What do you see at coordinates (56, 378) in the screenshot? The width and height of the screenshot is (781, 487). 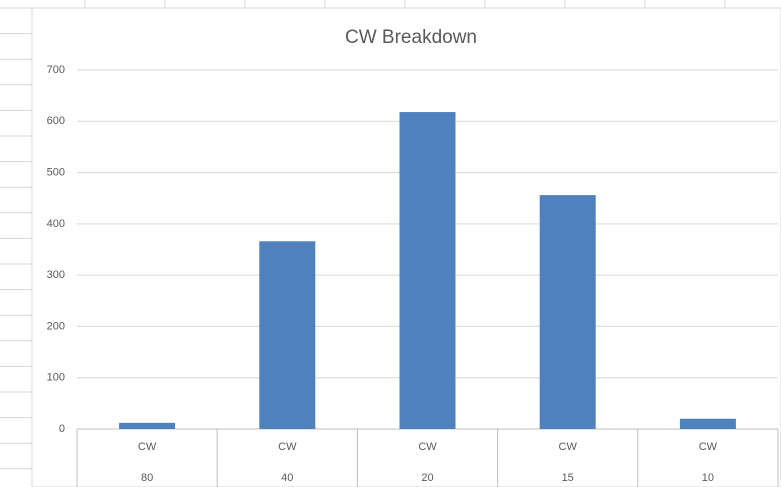 I see `y-tick-label: 100` at bounding box center [56, 378].